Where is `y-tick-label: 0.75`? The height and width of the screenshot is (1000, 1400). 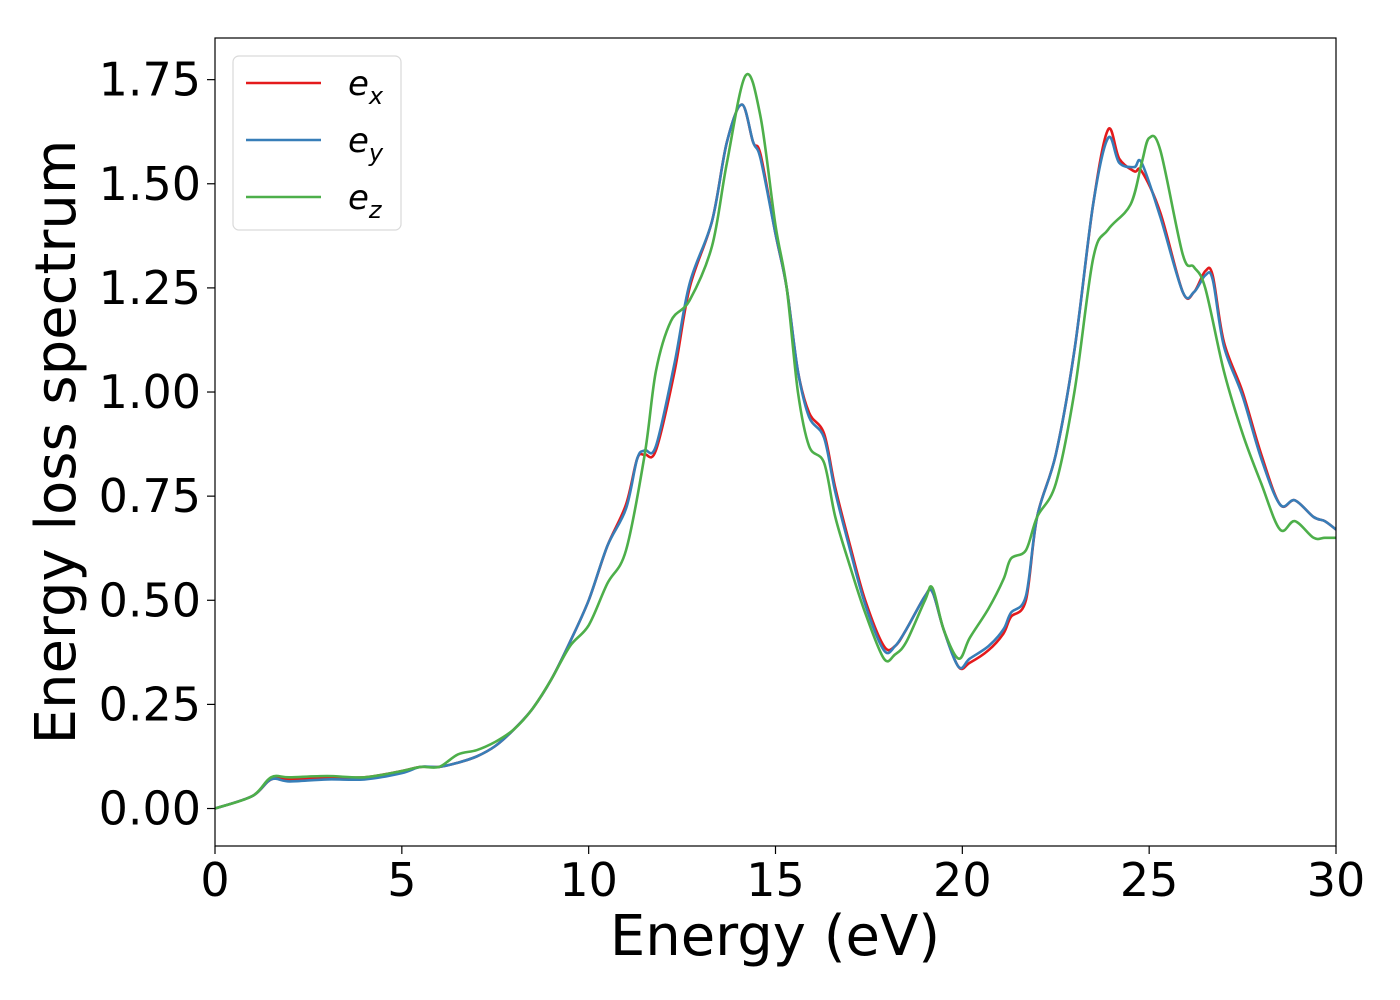
y-tick-label: 0.75 is located at coordinates (150, 496).